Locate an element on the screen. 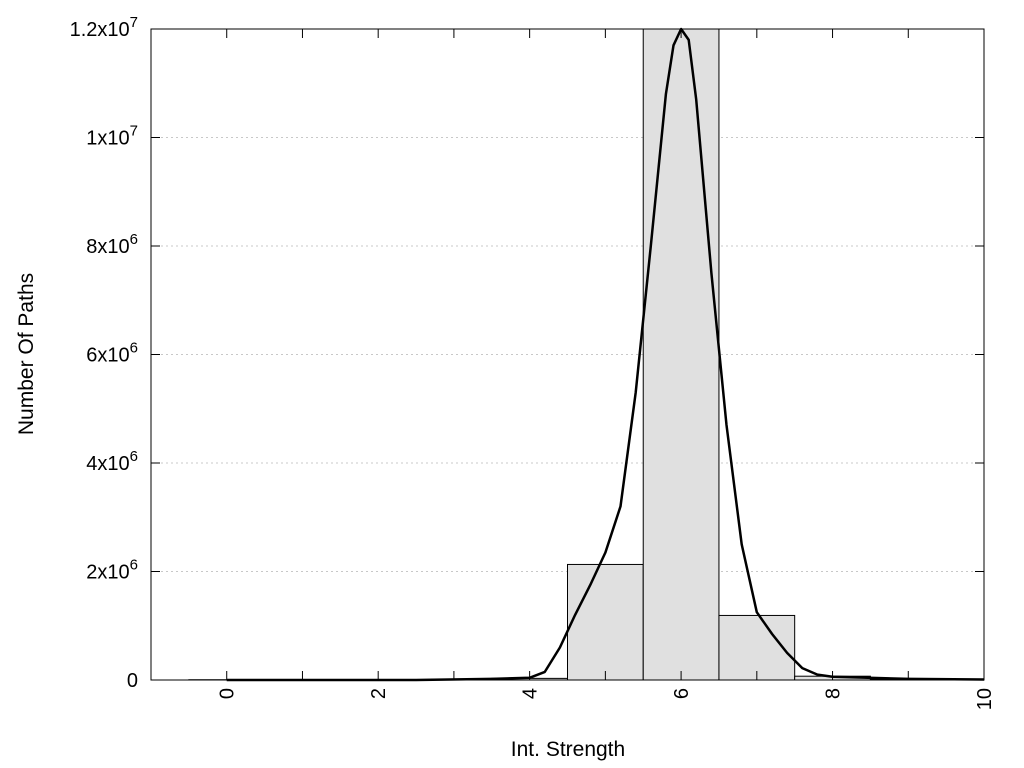 This screenshot has width=1024, height=768. x-tick-label: 10 is located at coordinates (985, 699).